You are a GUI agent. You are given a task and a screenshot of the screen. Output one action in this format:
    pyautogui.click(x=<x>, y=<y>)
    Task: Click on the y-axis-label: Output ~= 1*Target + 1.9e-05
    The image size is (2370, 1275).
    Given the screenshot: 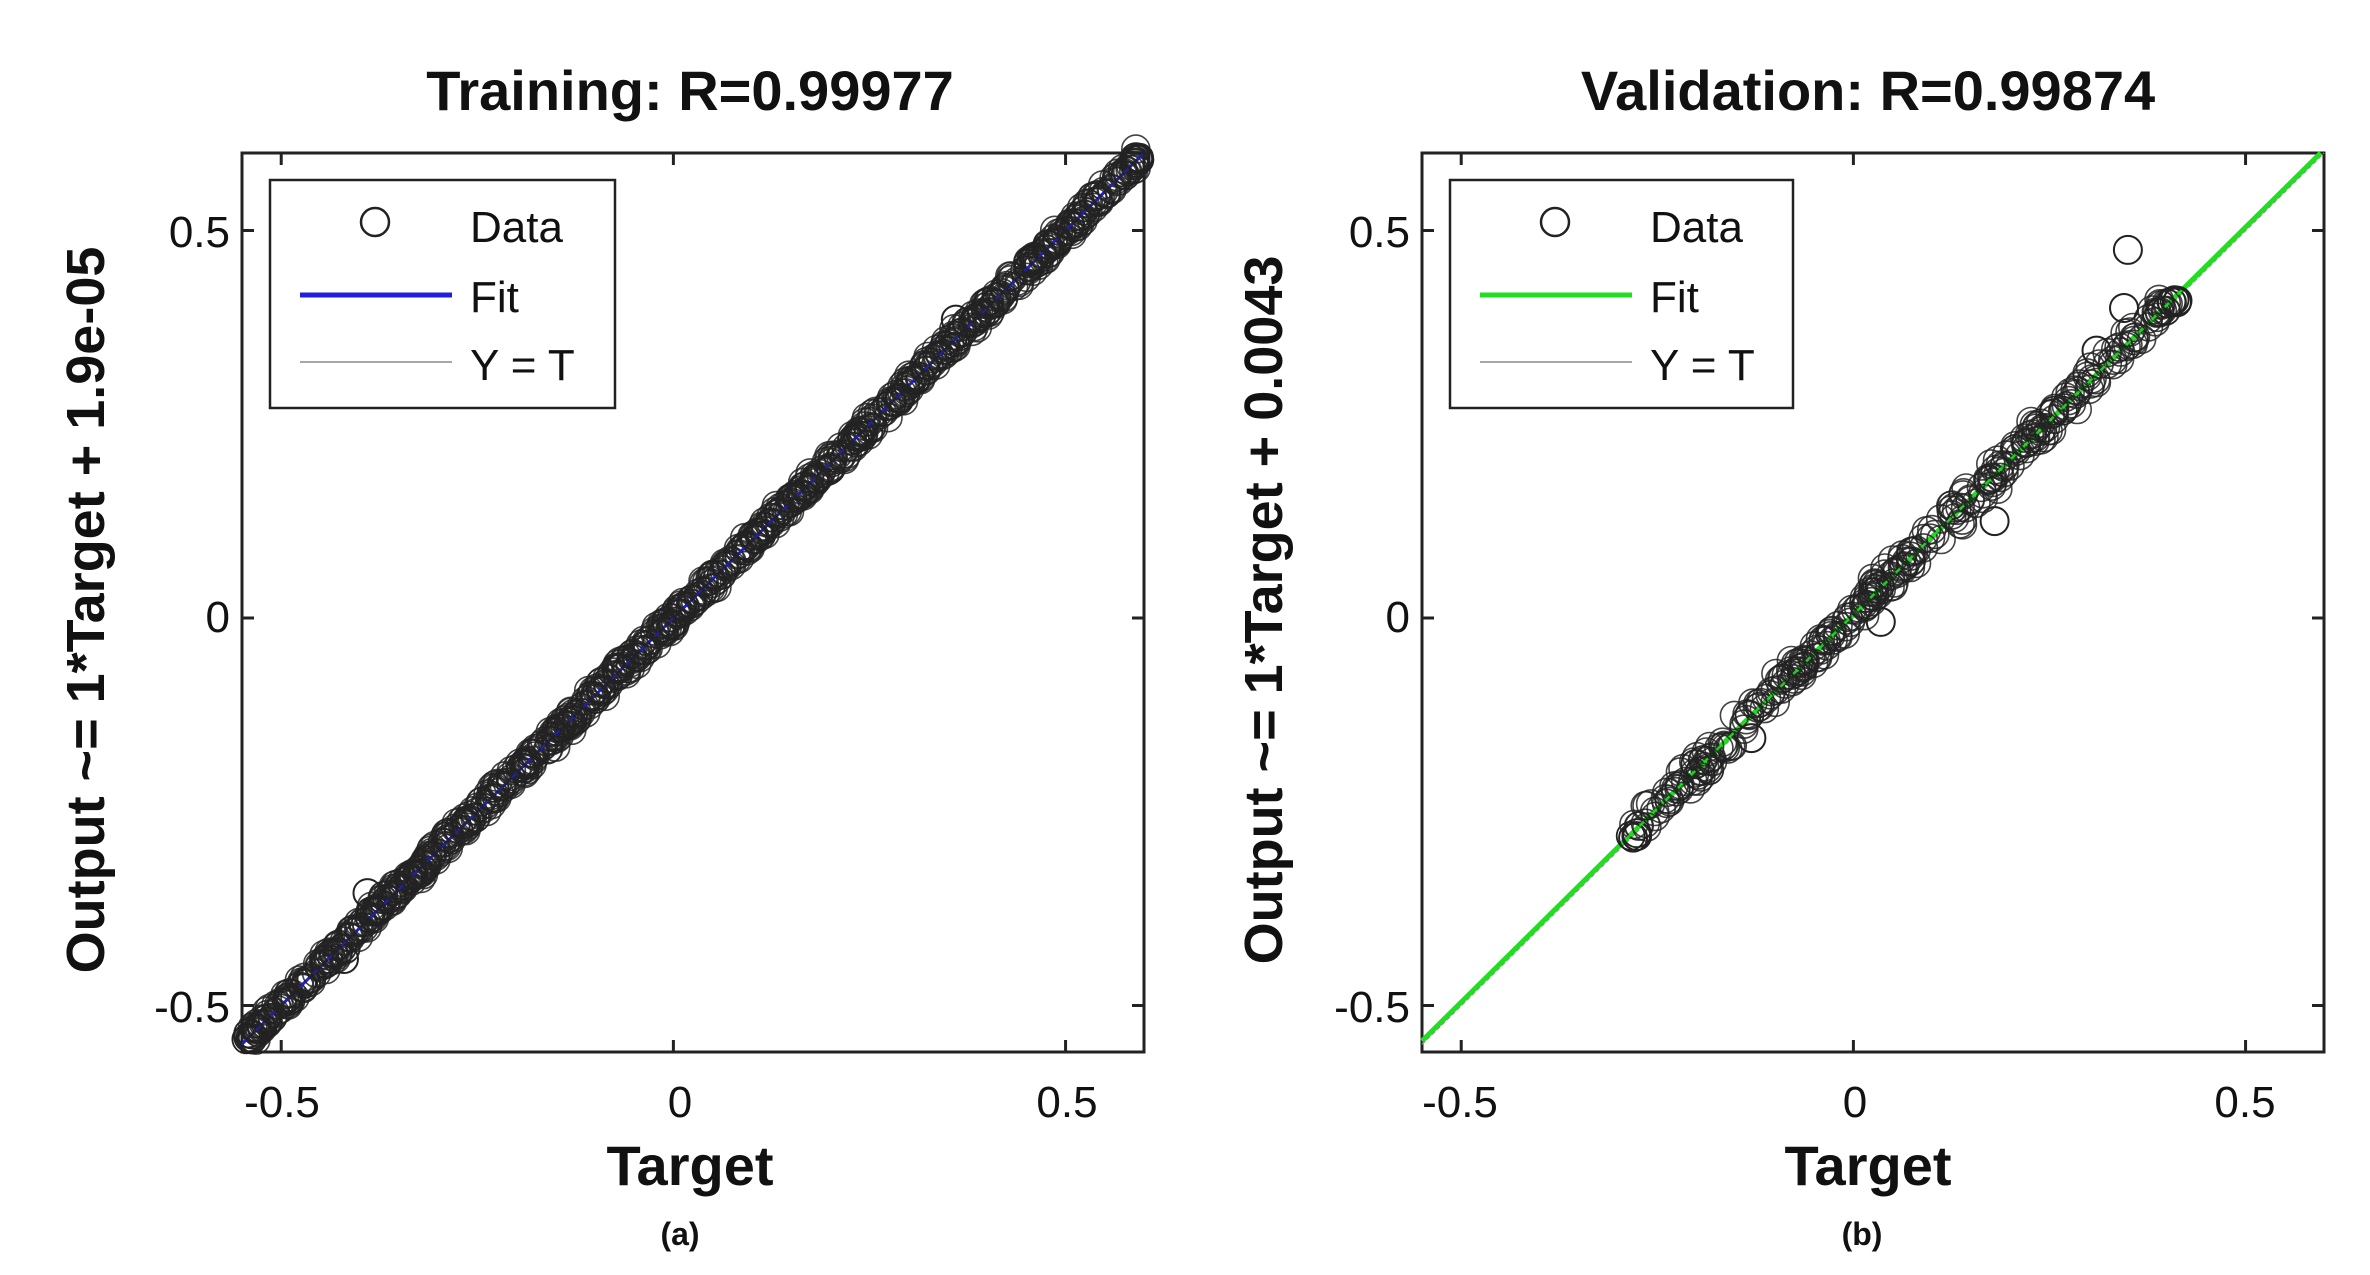 What is the action you would take?
    pyautogui.click(x=86, y=610)
    